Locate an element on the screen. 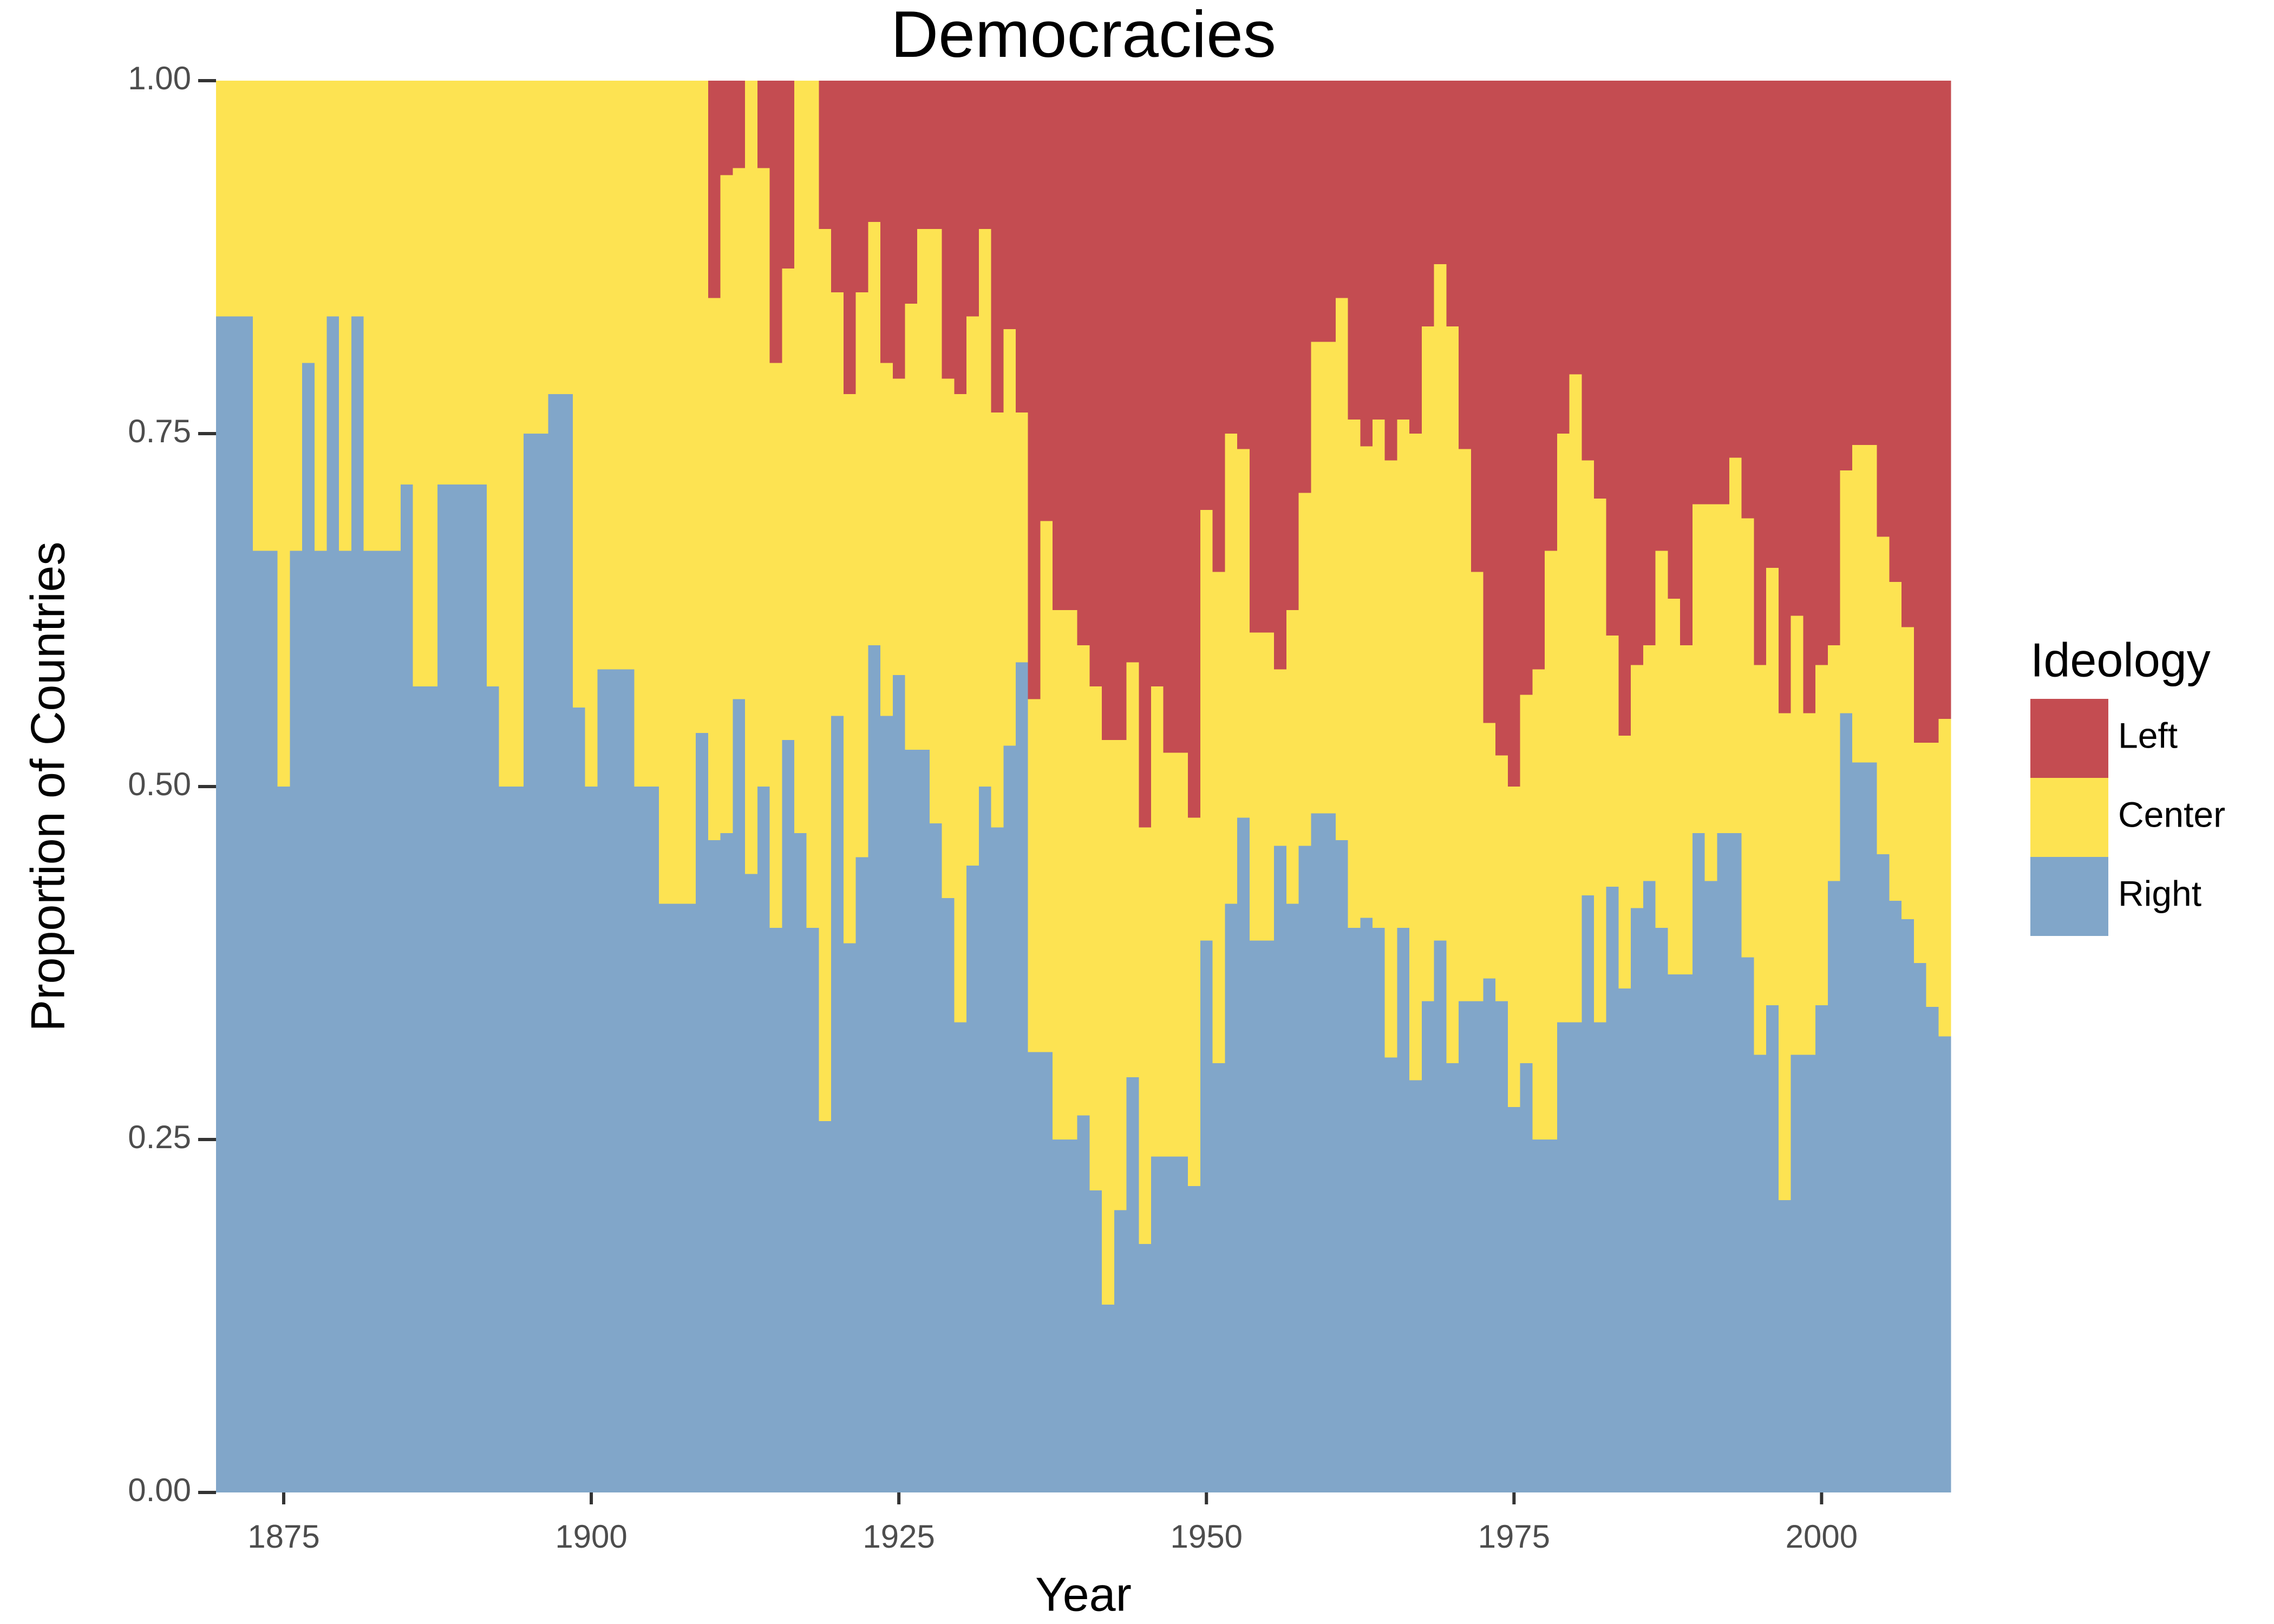  y-tick-label: 0.75 is located at coordinates (160, 431).